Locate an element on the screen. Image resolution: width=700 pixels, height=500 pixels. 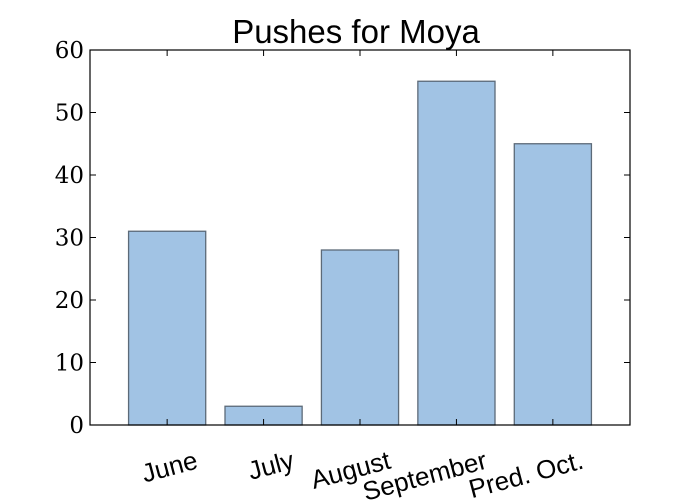
chart-title: Pushes for Moya is located at coordinates (356, 31).